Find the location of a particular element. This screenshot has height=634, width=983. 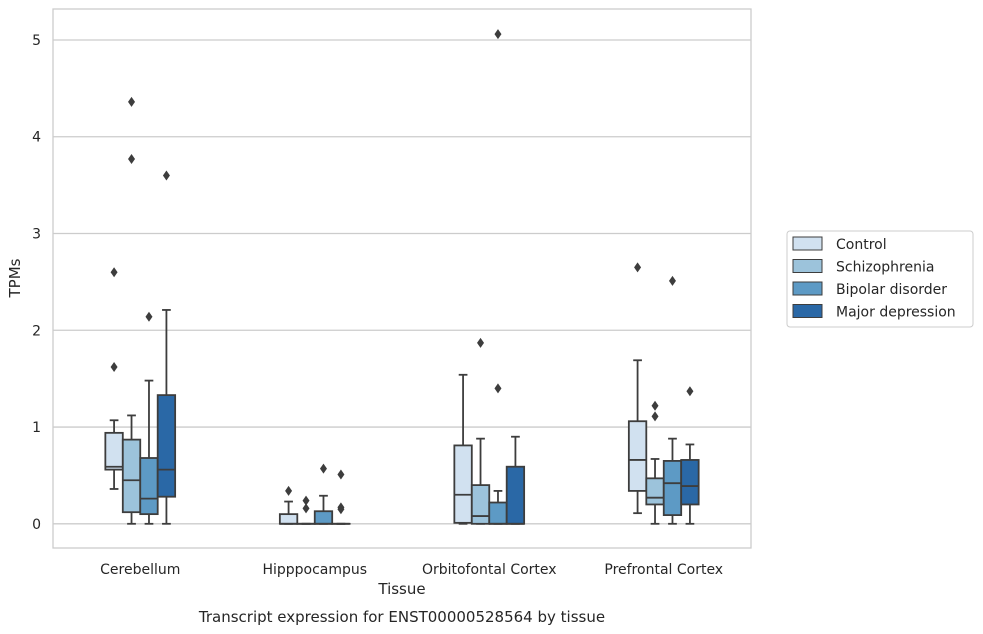

y-tick-label: 1 is located at coordinates (36, 428).